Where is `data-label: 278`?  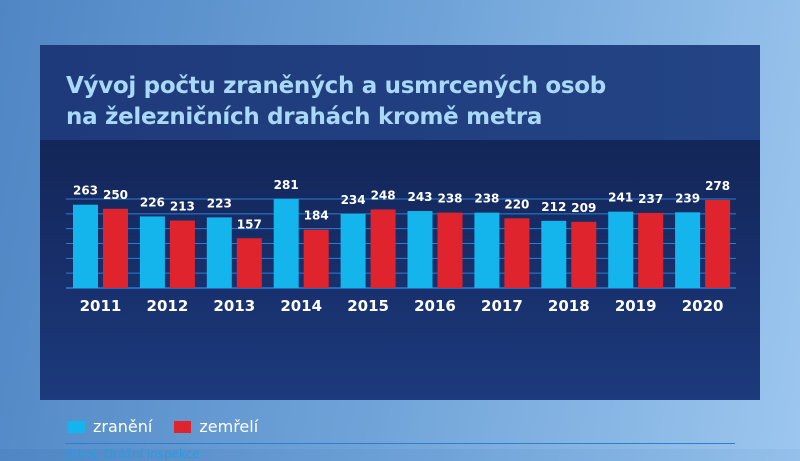
data-label: 278 is located at coordinates (717, 186).